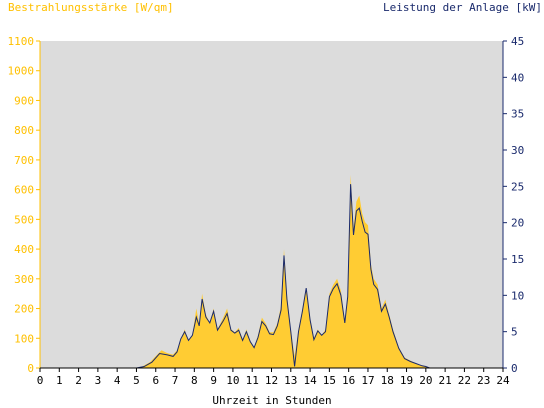  What do you see at coordinates (24, 130) in the screenshot?
I see `left-tick-label: 800` at bounding box center [24, 130].